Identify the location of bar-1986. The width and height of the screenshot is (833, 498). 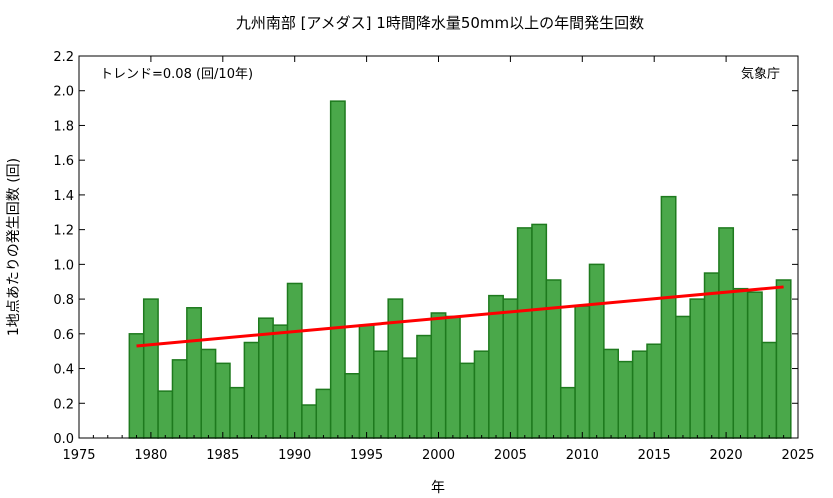
(237, 412).